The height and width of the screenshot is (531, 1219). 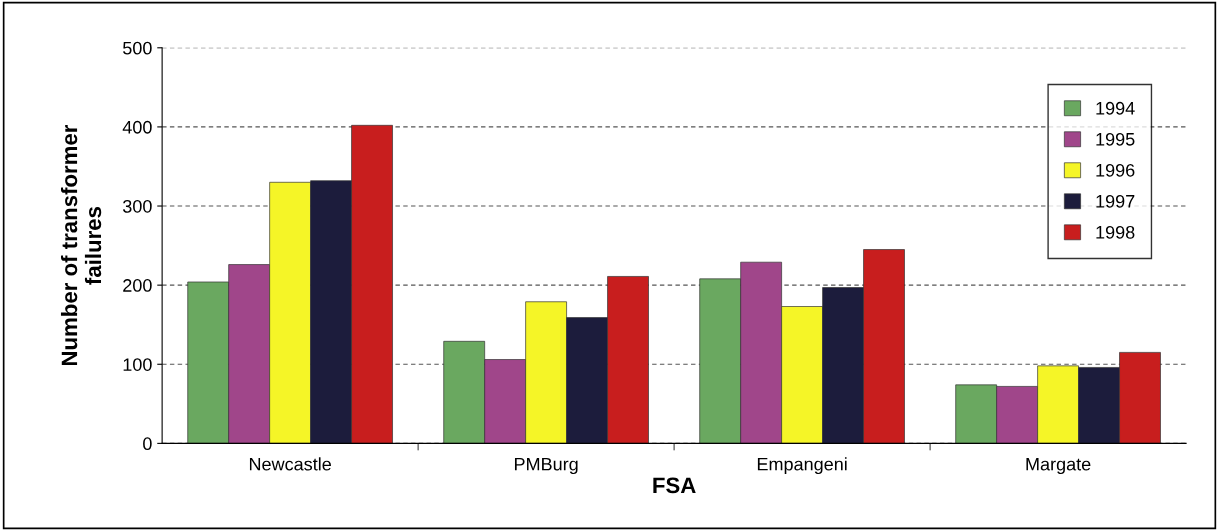 What do you see at coordinates (137, 285) in the screenshot?
I see `y-tick-label: 200` at bounding box center [137, 285].